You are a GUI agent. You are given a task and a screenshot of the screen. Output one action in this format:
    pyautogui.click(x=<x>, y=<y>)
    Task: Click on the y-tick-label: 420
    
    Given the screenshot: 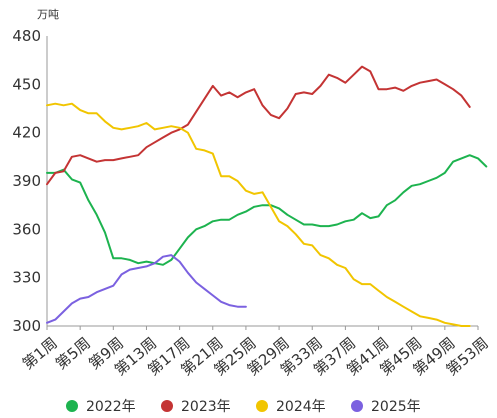 What is the action you would take?
    pyautogui.click(x=26, y=133)
    